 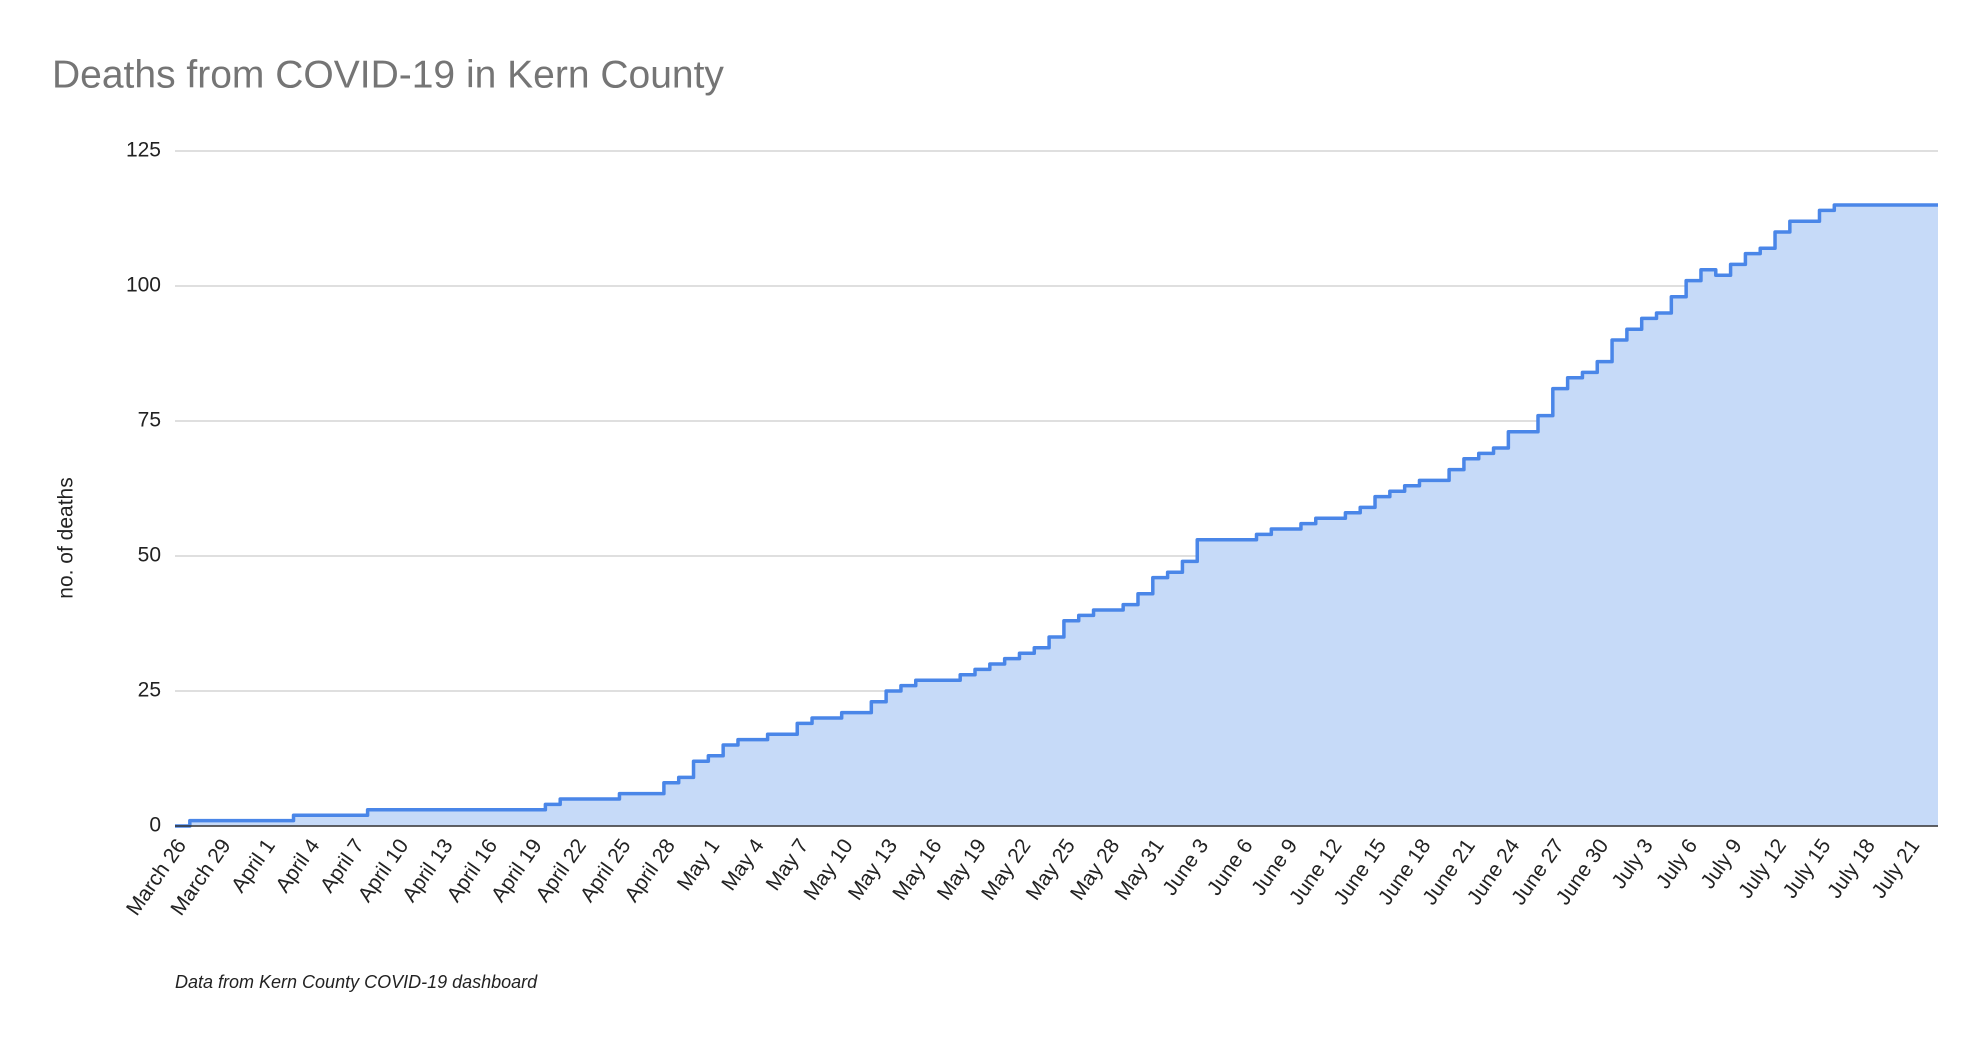 What do you see at coordinates (143, 285) in the screenshot?
I see `y-tick-label: 100` at bounding box center [143, 285].